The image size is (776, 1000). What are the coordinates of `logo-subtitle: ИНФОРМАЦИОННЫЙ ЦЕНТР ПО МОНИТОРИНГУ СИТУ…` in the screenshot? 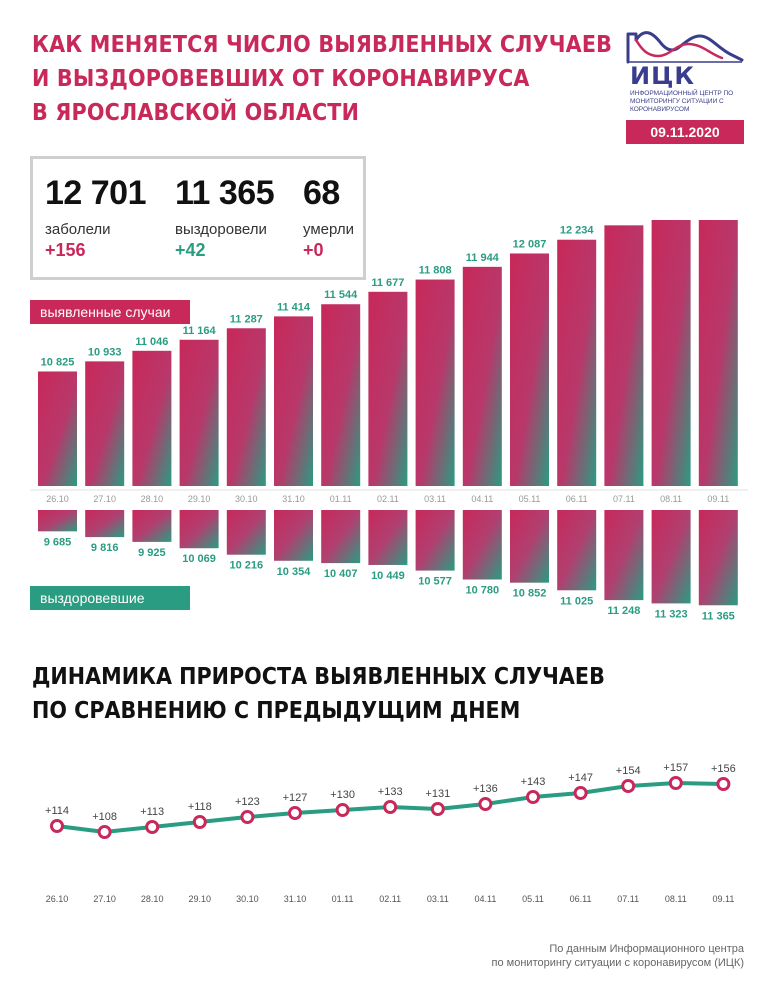 It's located at (682, 101).